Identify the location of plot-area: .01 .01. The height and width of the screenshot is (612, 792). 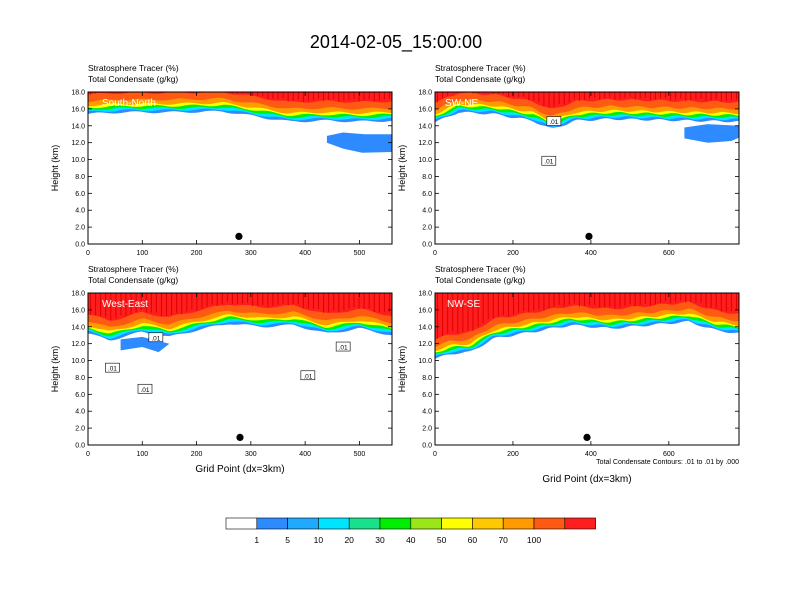
(587, 168).